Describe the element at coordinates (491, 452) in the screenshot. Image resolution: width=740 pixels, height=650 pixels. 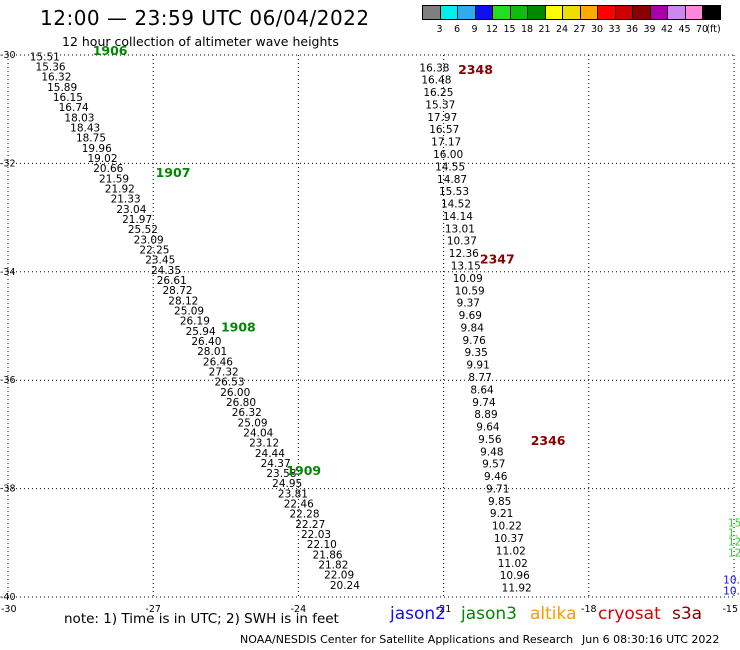
I see `wave-height-value: 9.48` at that location.